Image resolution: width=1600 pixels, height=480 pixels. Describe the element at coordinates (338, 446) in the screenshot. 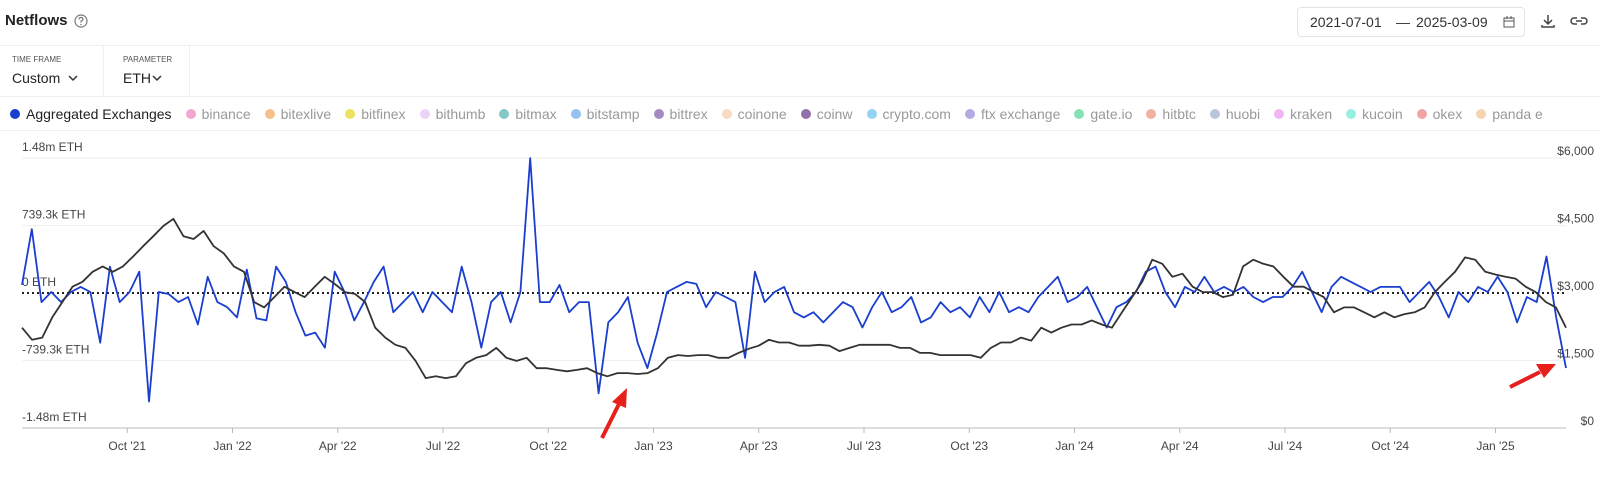

I see `x-tick-label: Apr '22` at that location.